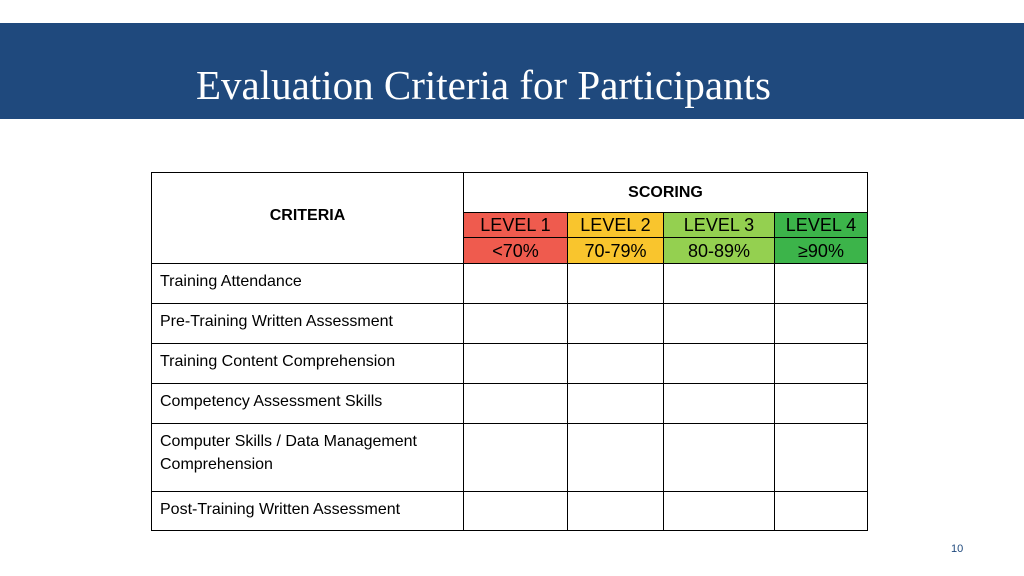 Image resolution: width=1024 pixels, height=576 pixels. Describe the element at coordinates (615, 250) in the screenshot. I see `level-2-range: 70-79%` at that location.